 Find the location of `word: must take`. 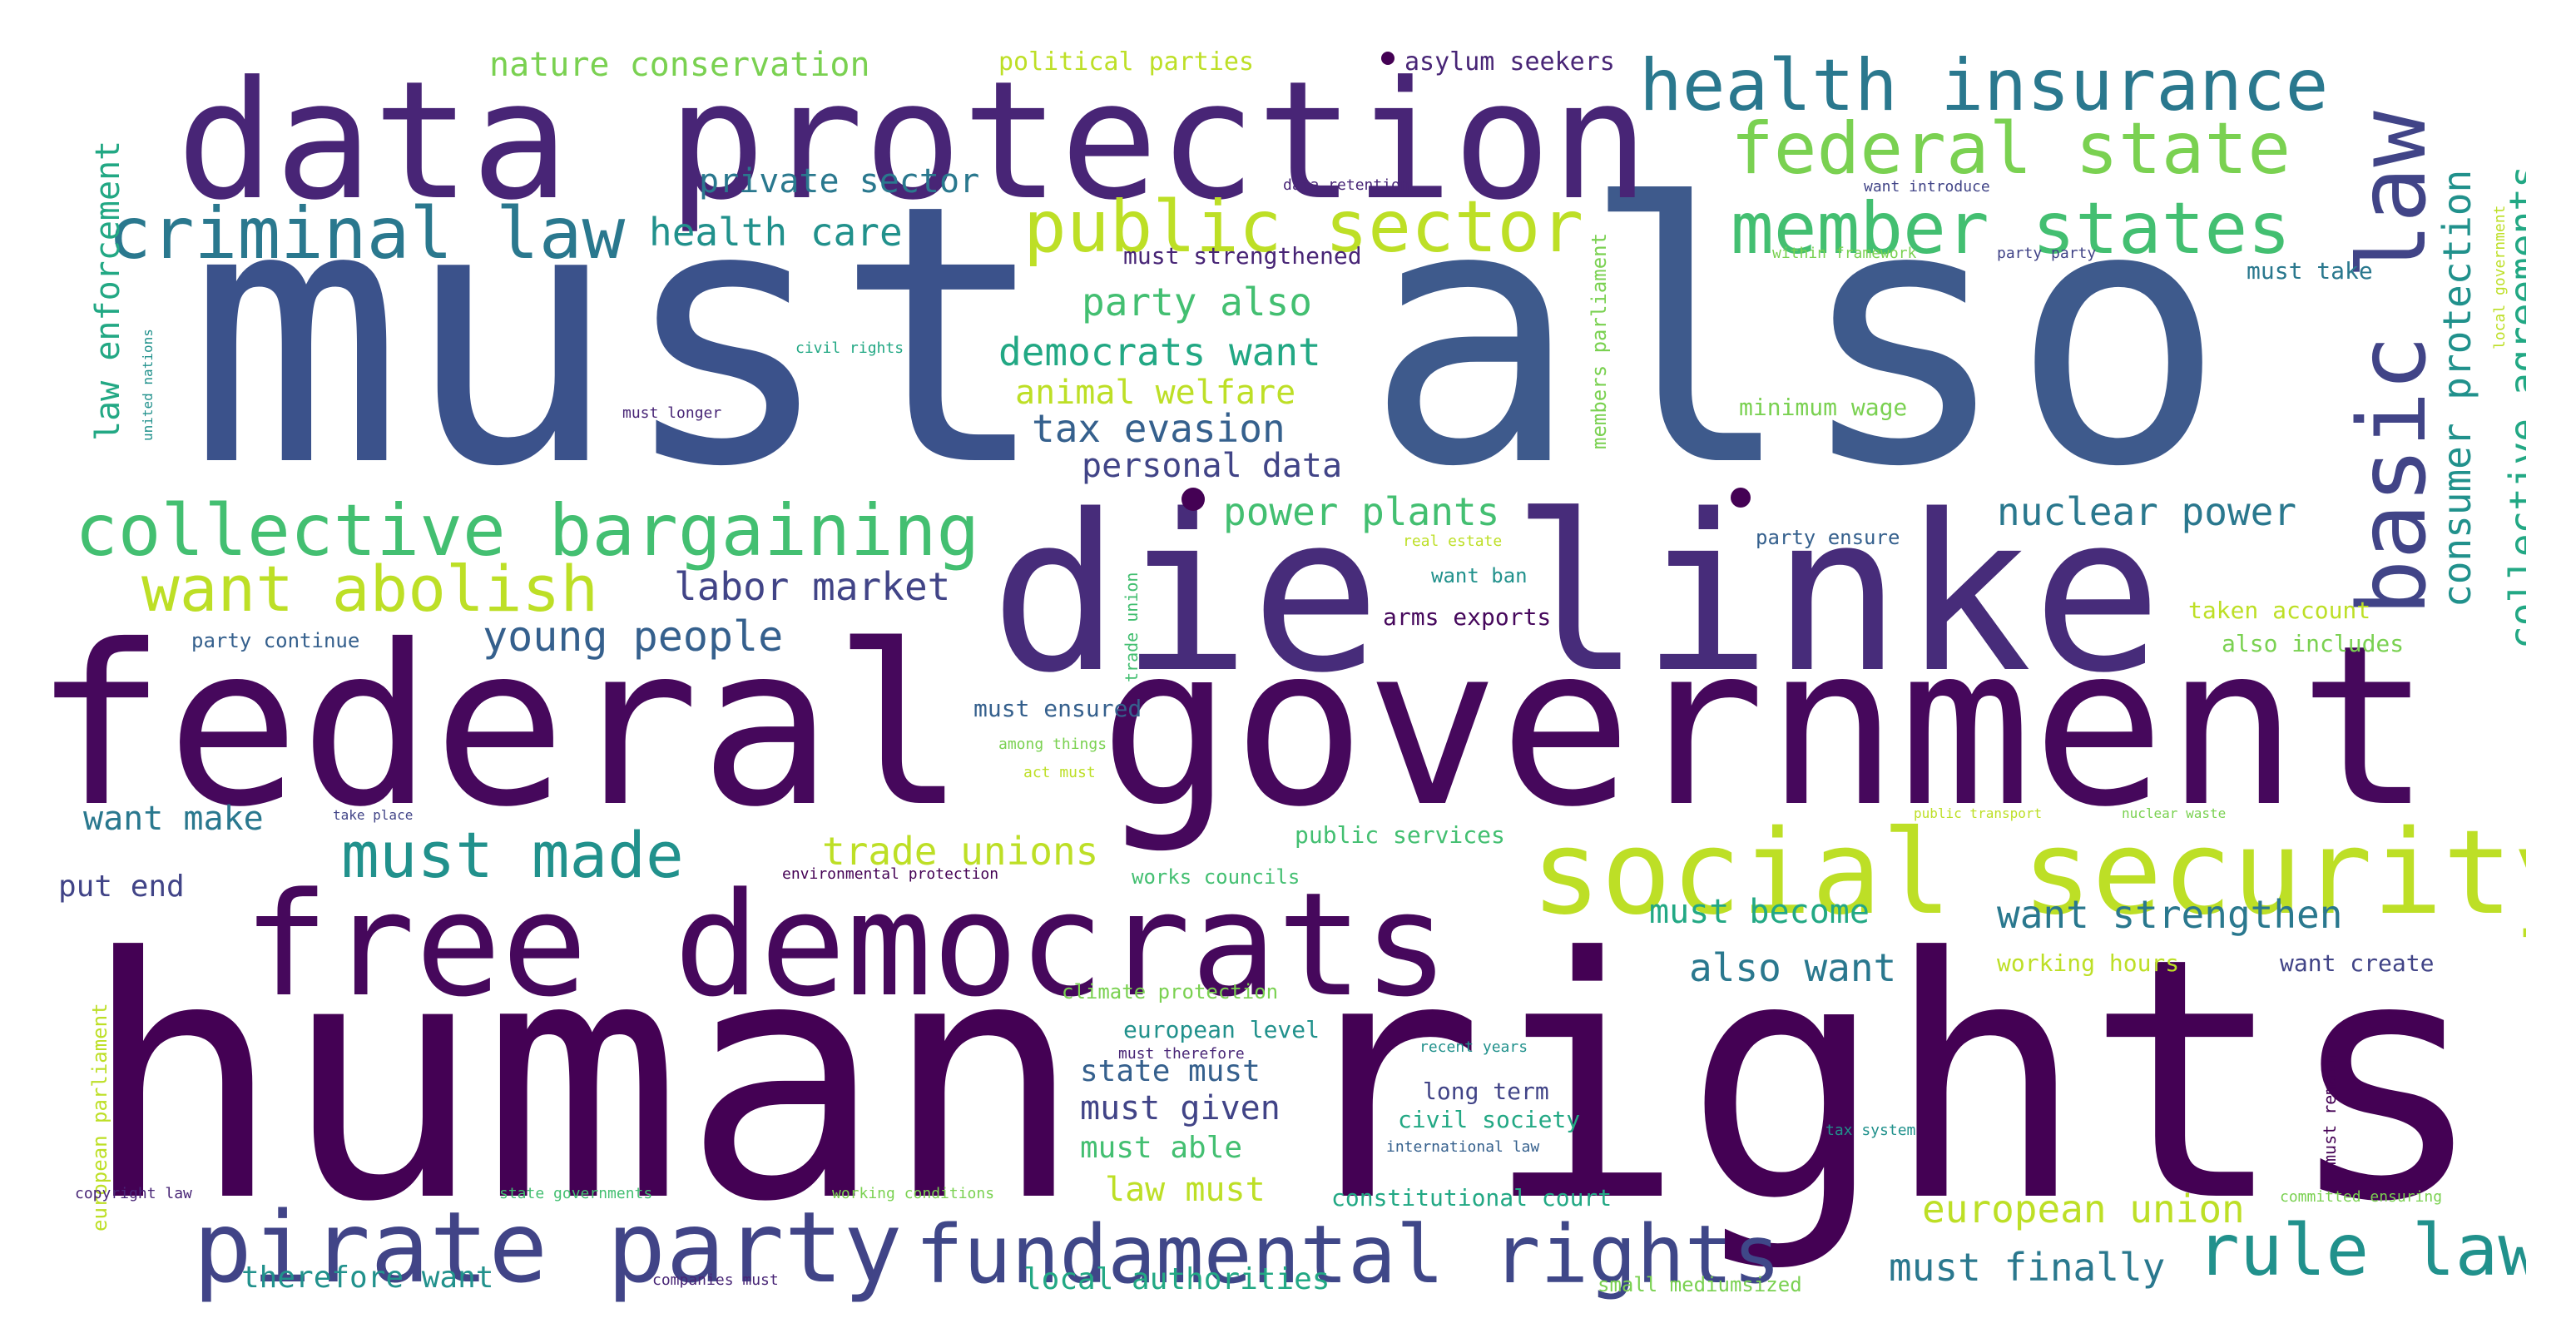

word: must take is located at coordinates (2310, 271).